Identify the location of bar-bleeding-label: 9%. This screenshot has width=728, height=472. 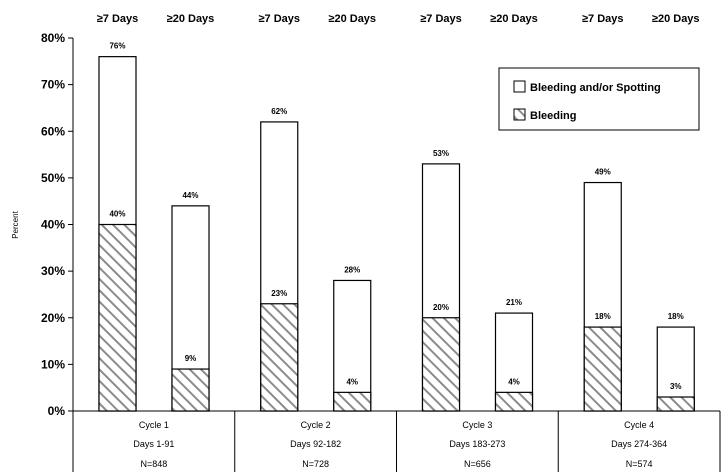
(191, 358).